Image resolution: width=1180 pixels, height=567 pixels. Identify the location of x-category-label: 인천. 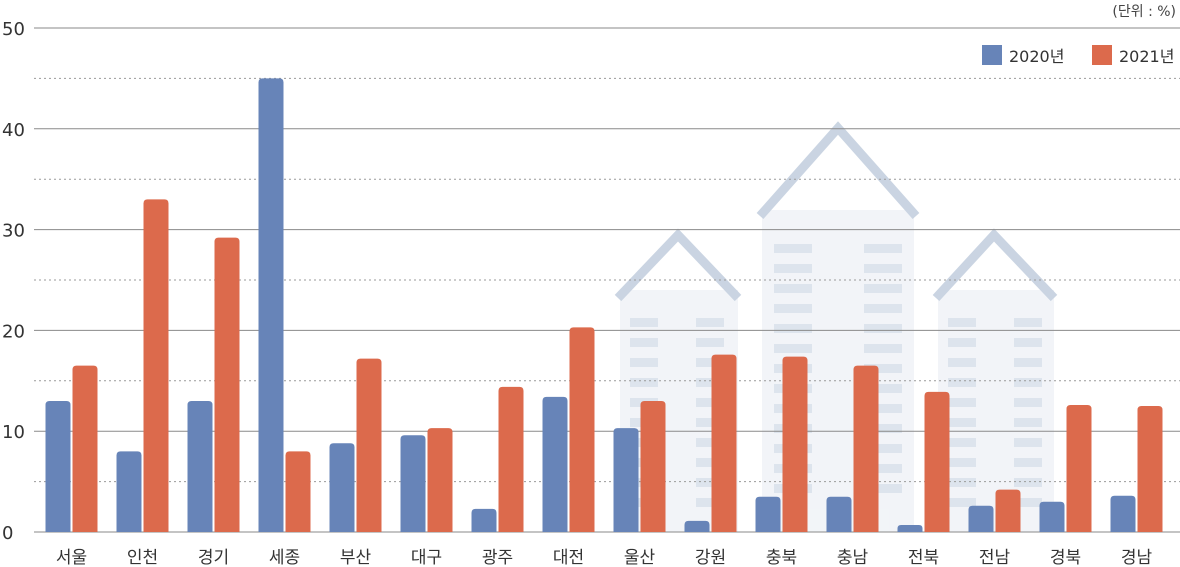
(142, 557).